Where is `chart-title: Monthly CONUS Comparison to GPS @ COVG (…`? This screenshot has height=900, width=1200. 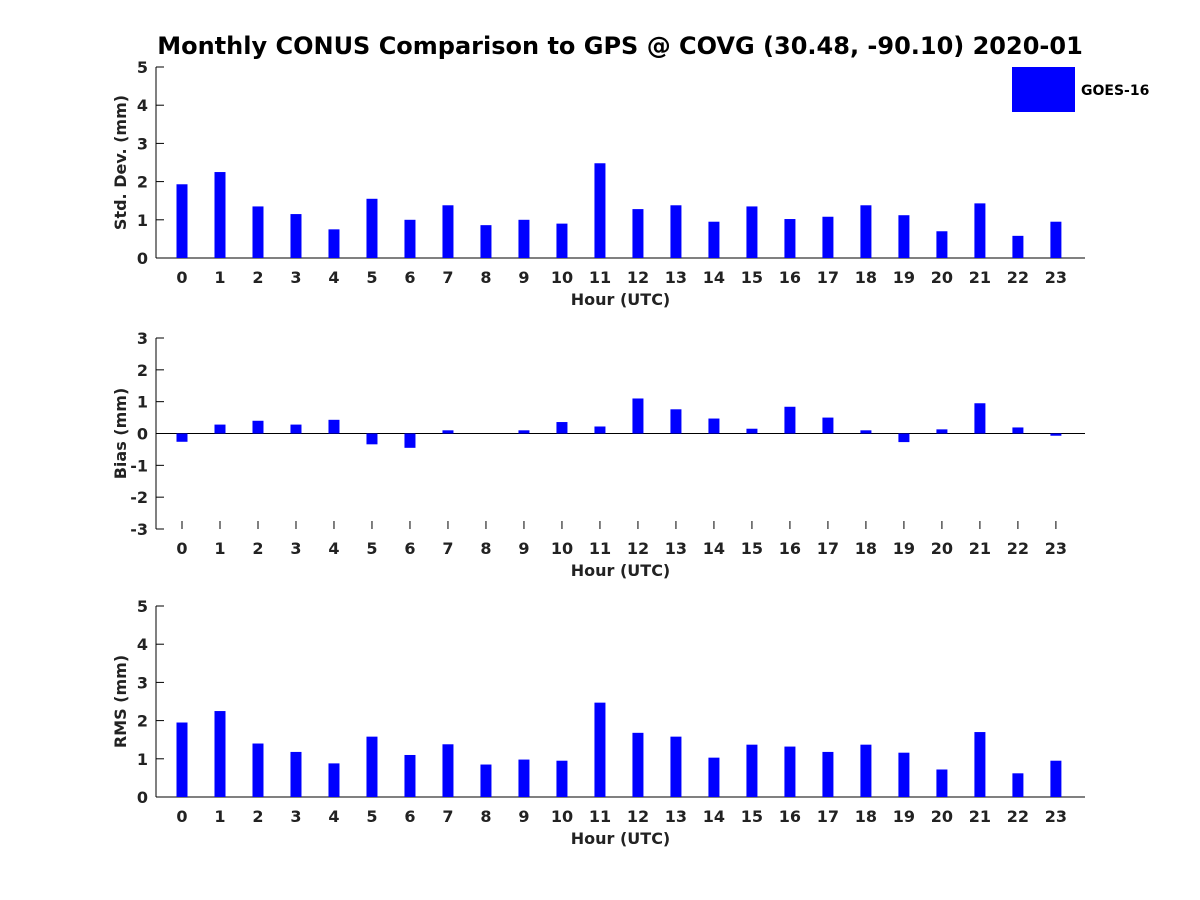 chart-title: Monthly CONUS Comparison to GPS @ COVG (… is located at coordinates (620, 46).